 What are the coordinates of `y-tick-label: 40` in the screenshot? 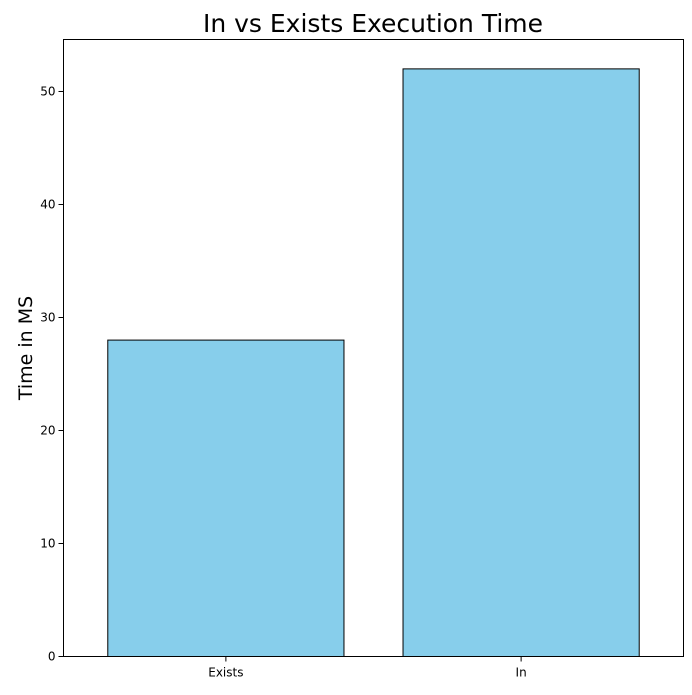 It's located at (47, 204).